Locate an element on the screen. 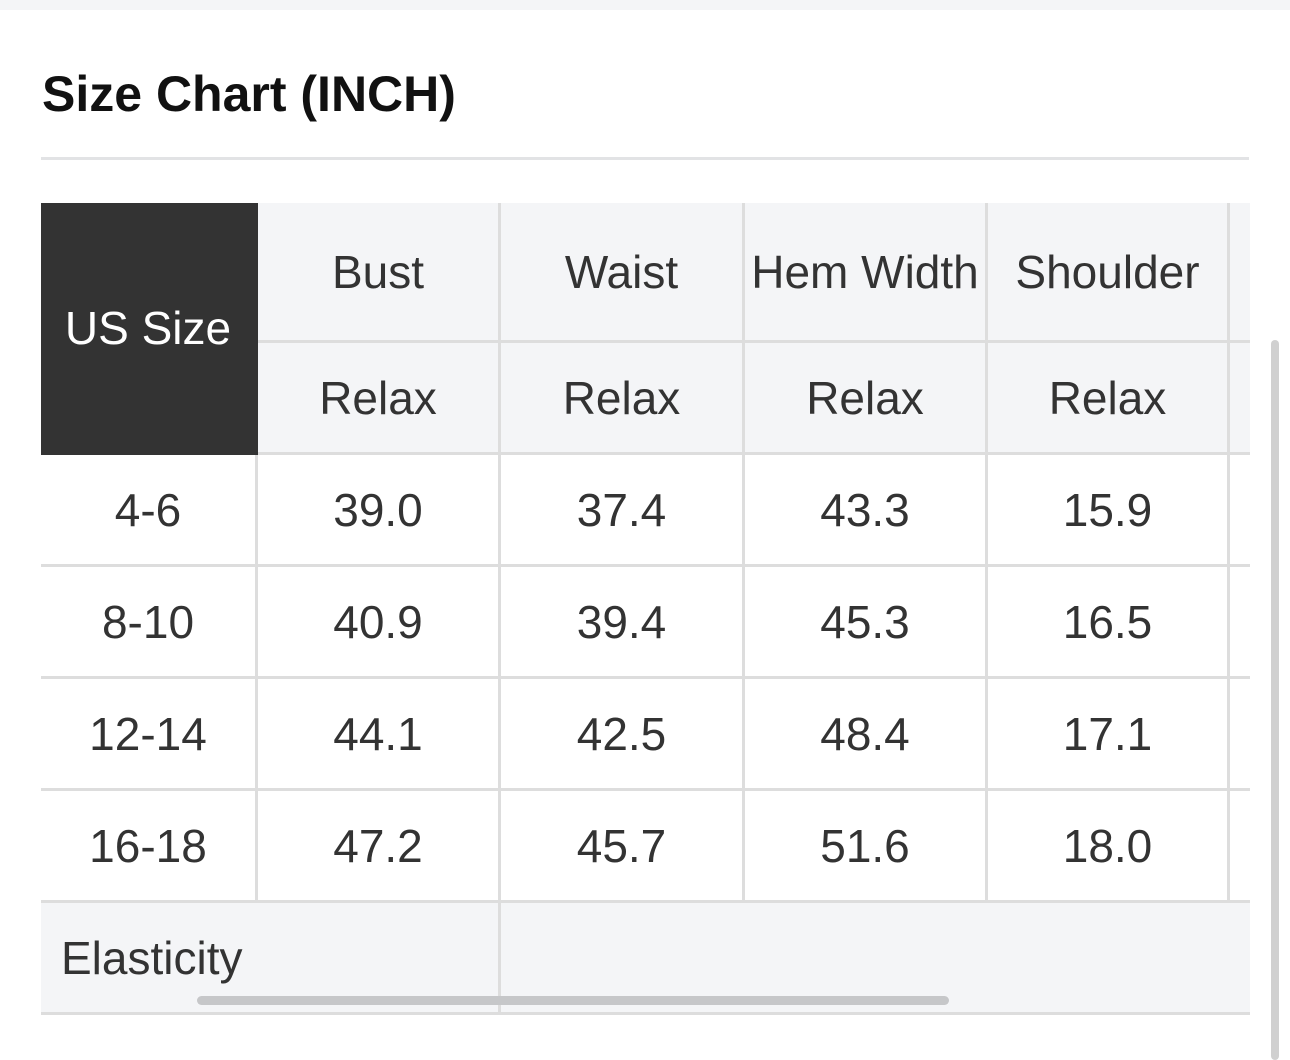  column-header-hem-width: Hem Width is located at coordinates (866, 273).